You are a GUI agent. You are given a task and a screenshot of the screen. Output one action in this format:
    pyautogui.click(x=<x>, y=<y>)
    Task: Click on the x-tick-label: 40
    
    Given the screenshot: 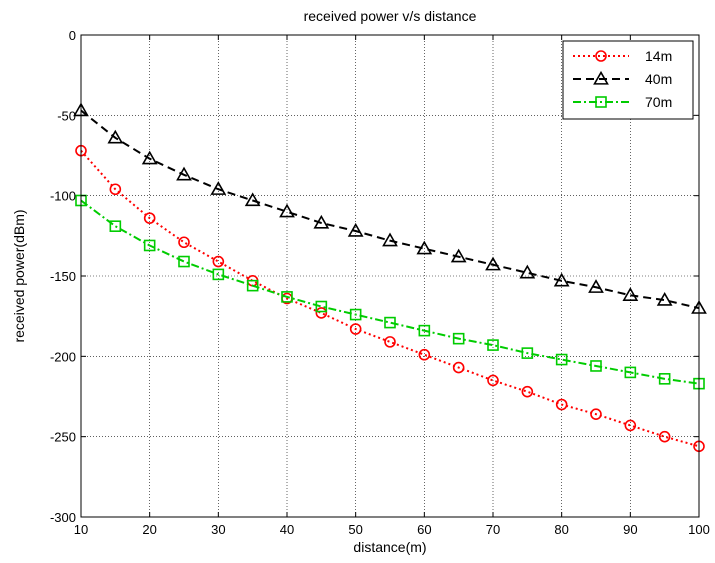 What is the action you would take?
    pyautogui.click(x=287, y=529)
    